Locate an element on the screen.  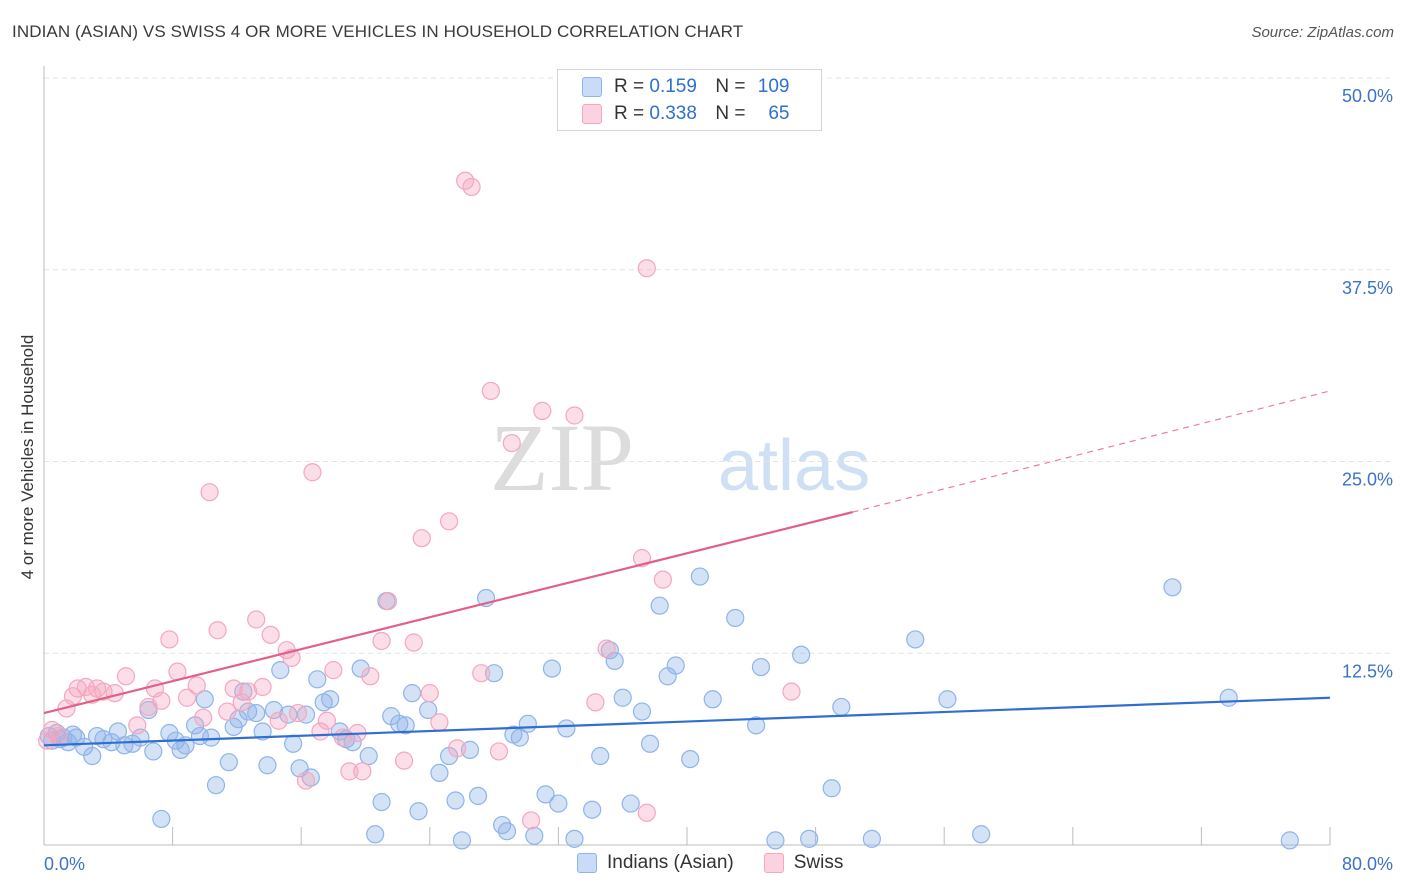
series-legend: Indians (Asian) Swiss is located at coordinates (725, 863).